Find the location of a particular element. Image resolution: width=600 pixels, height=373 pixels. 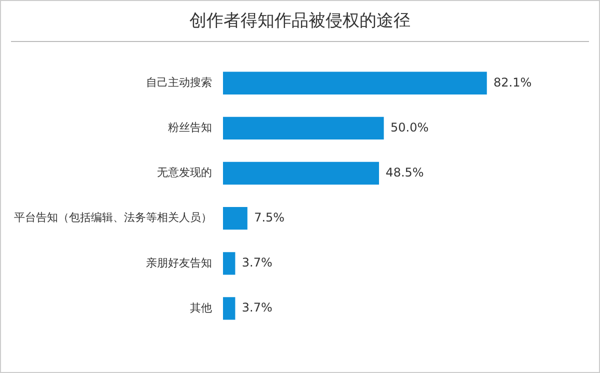

chart-title: 创作者得知作品被侵权的途径 is located at coordinates (300, 21).